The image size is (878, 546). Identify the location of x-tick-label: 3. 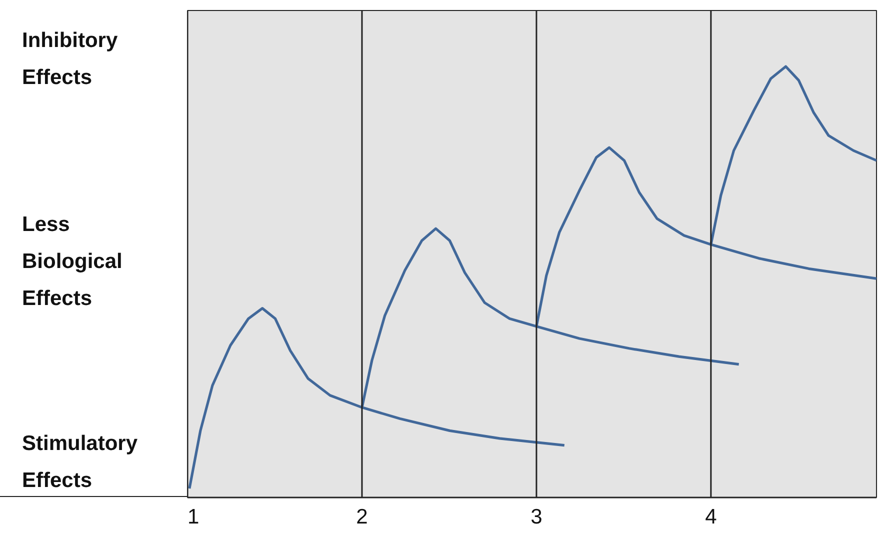
(536, 517).